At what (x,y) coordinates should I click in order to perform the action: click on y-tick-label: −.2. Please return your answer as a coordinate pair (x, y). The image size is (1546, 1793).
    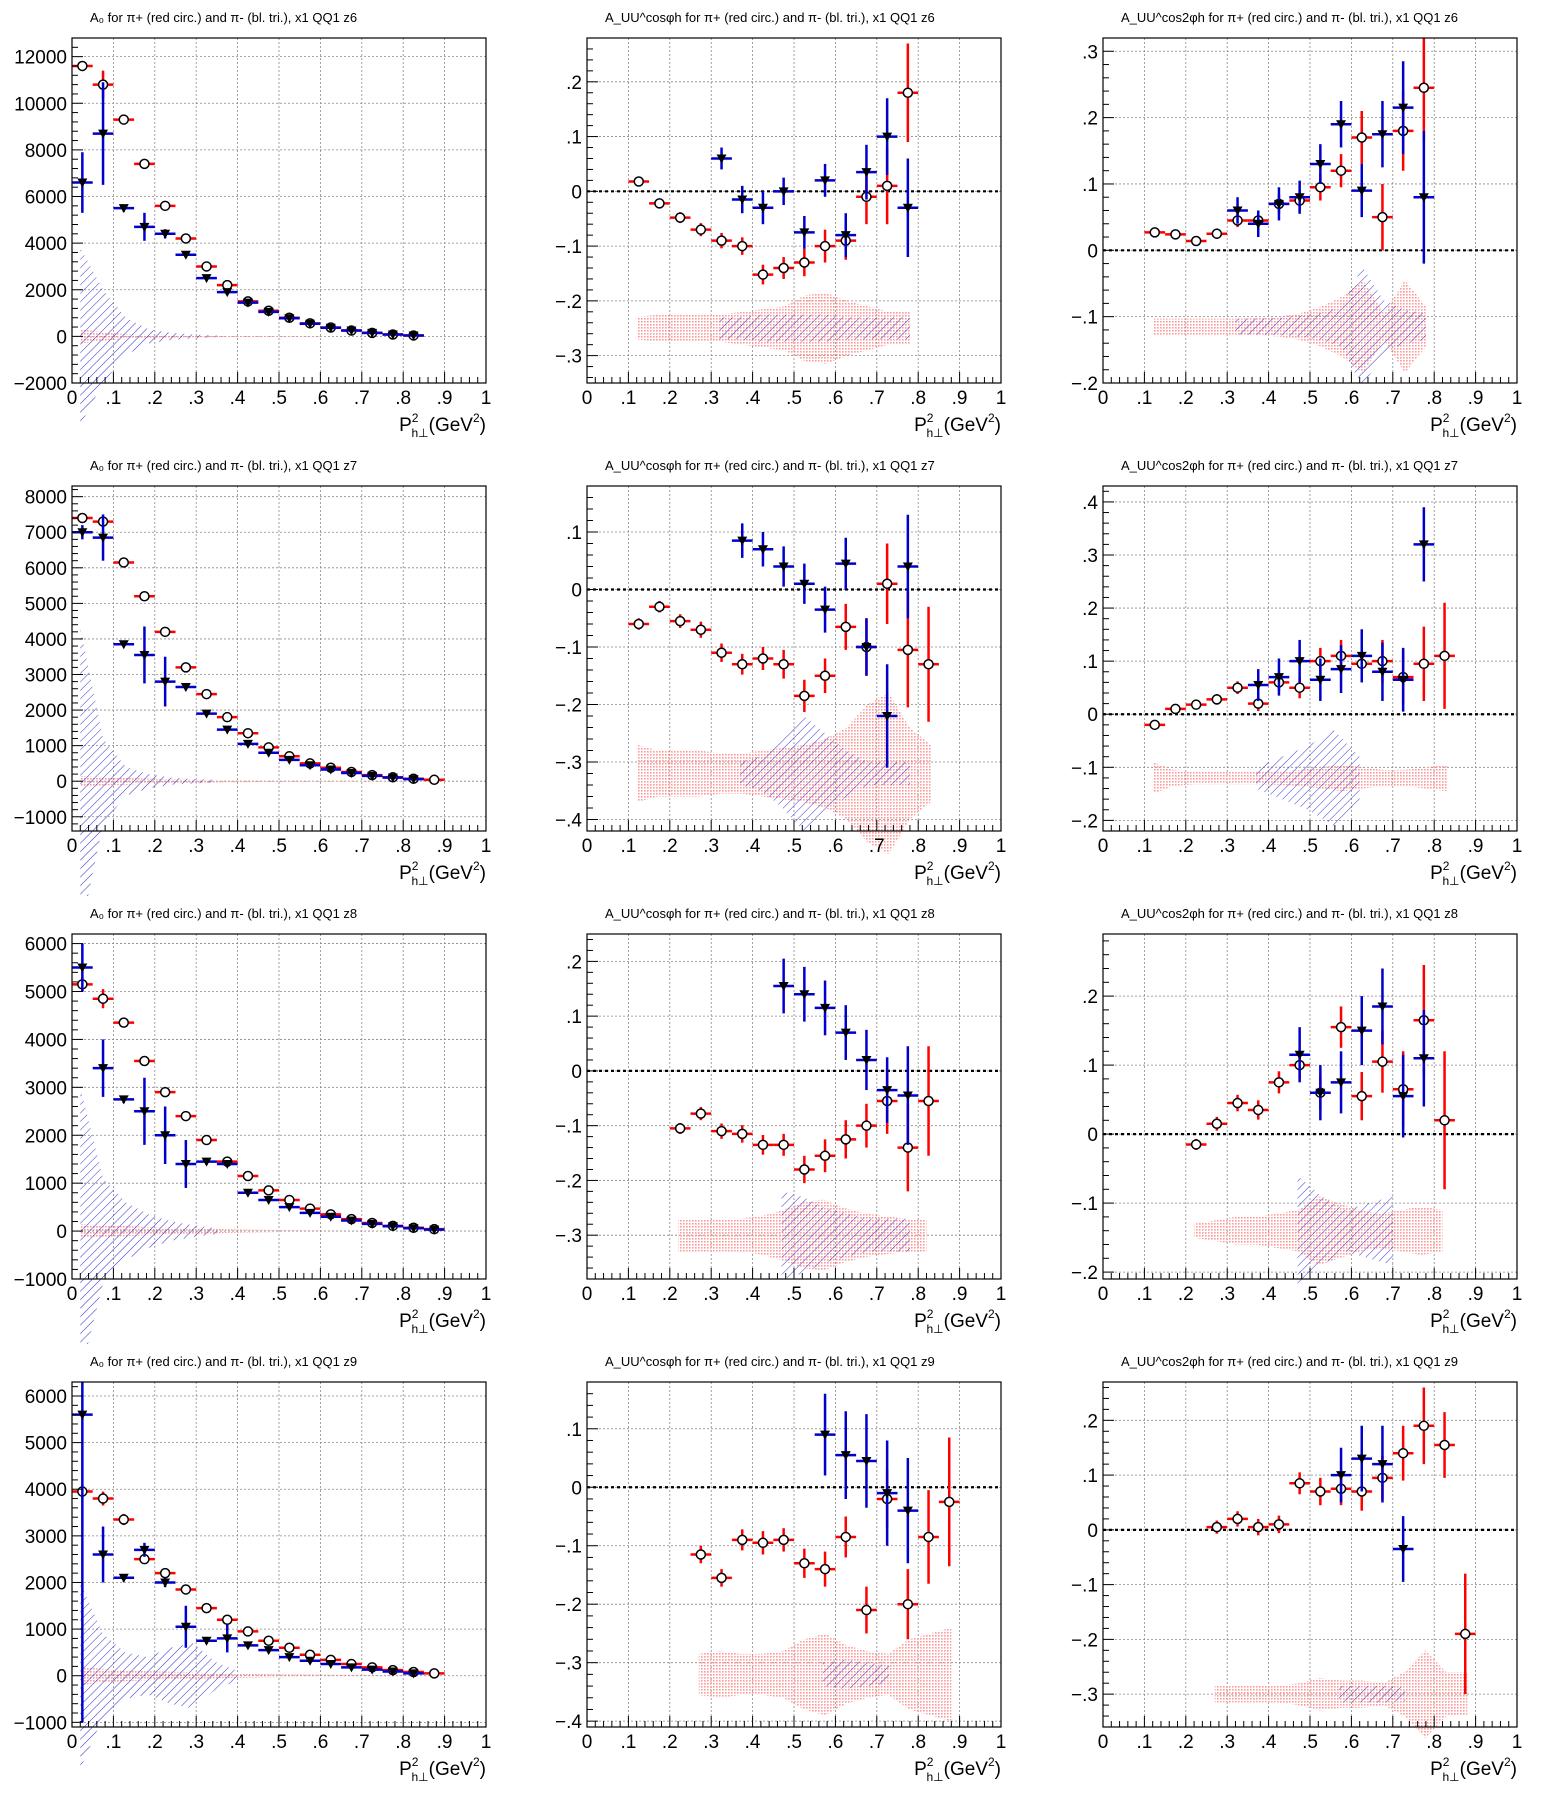
    Looking at the image, I should click on (1084, 1273).